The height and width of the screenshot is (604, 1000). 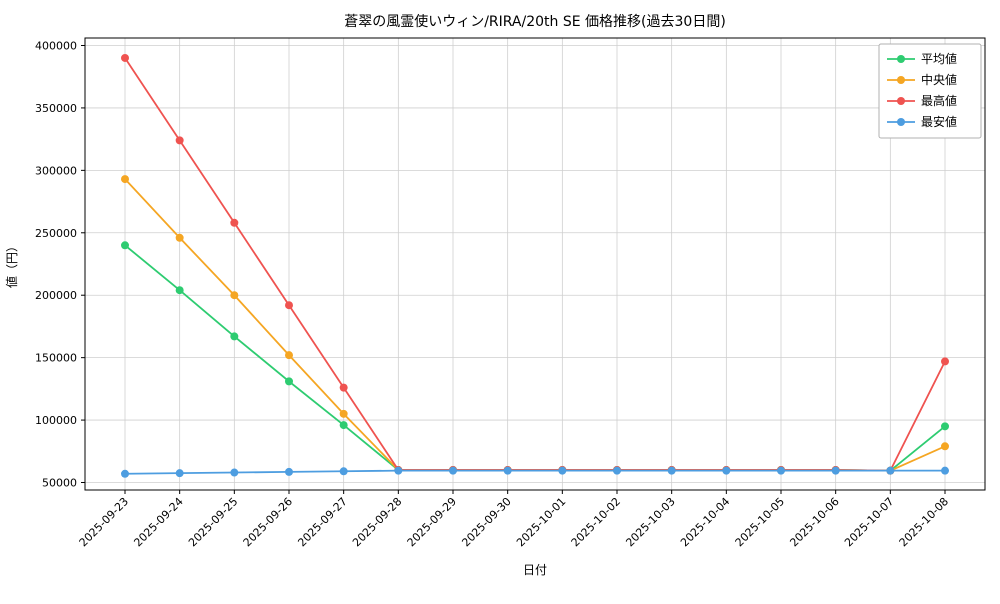 I want to click on y-tick-label: 350000, so click(x=56, y=108).